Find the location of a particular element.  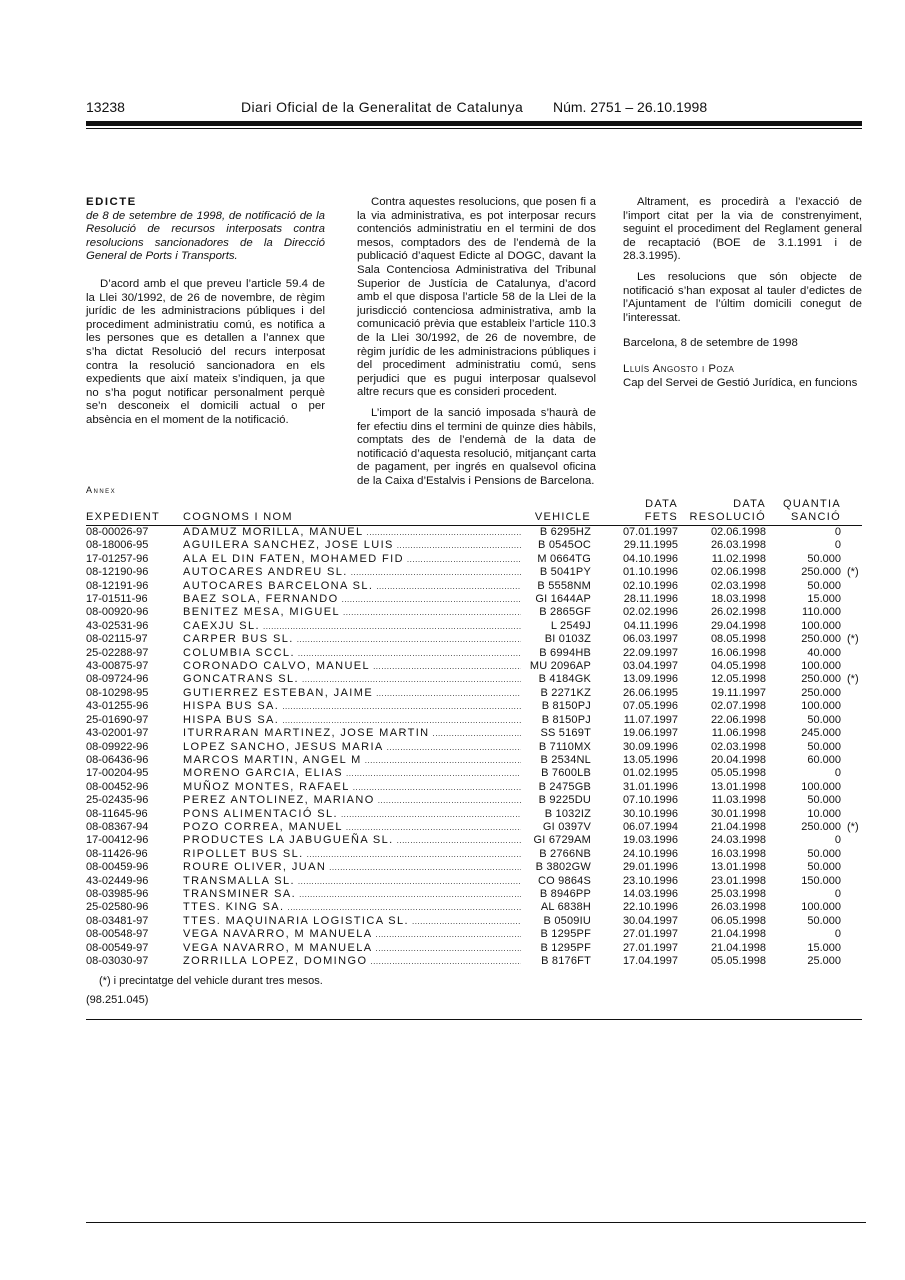

data-fets-cell: 04.10.1996 is located at coordinates (650, 558).